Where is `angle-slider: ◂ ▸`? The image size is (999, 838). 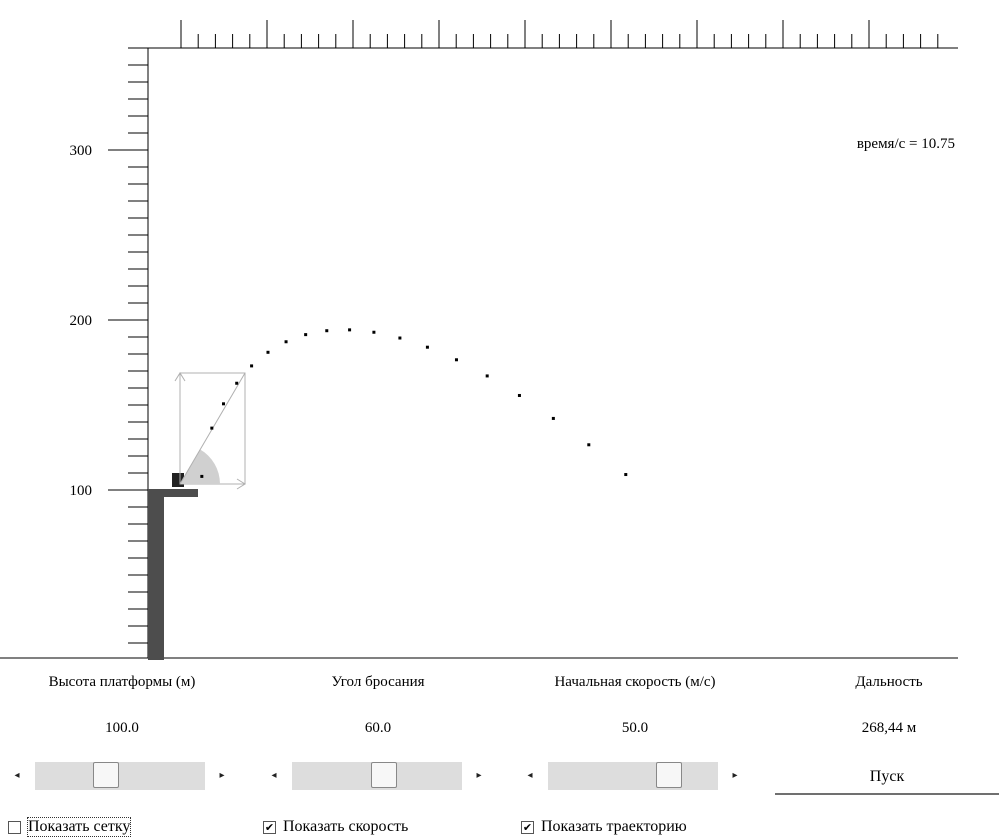
angle-slider: ◂ ▸ is located at coordinates (379, 776).